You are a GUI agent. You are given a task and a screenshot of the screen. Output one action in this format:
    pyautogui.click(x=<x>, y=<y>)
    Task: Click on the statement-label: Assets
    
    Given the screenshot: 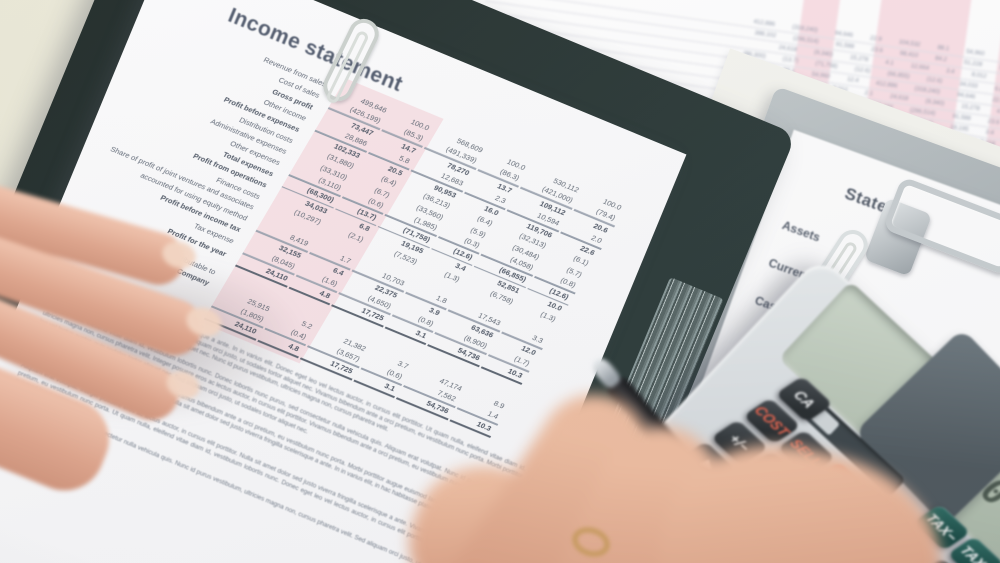 What is the action you would take?
    pyautogui.click(x=801, y=231)
    